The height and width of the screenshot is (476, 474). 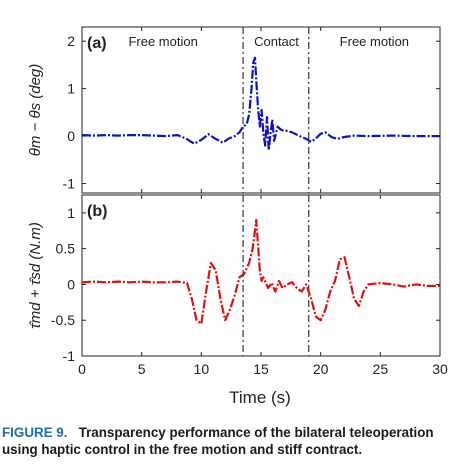 I want to click on y-tick-label: 2, so click(x=71, y=41).